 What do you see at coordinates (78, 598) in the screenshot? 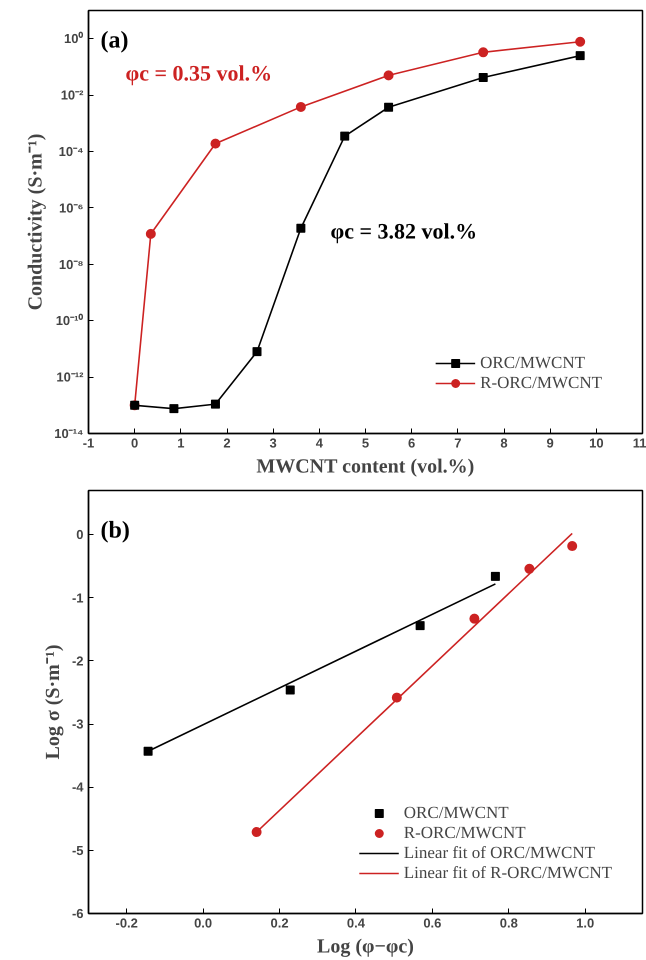
I see `y-tick-label: -1` at bounding box center [78, 598].